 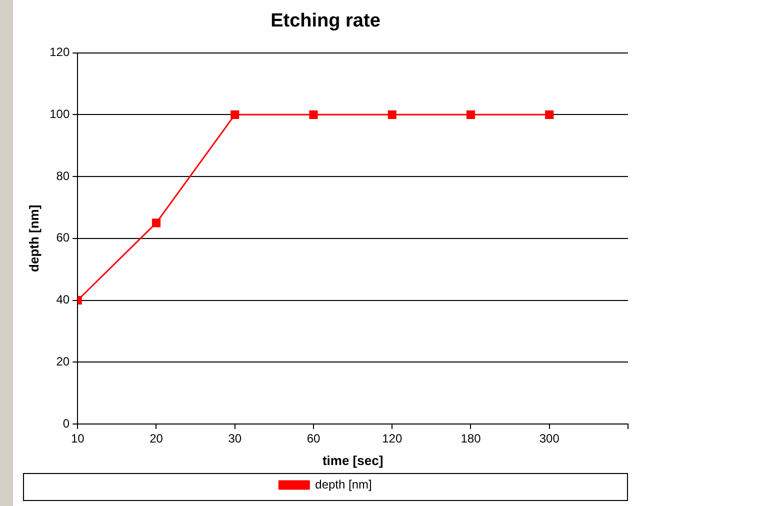 I want to click on y-tick-label: 0, so click(x=66, y=423).